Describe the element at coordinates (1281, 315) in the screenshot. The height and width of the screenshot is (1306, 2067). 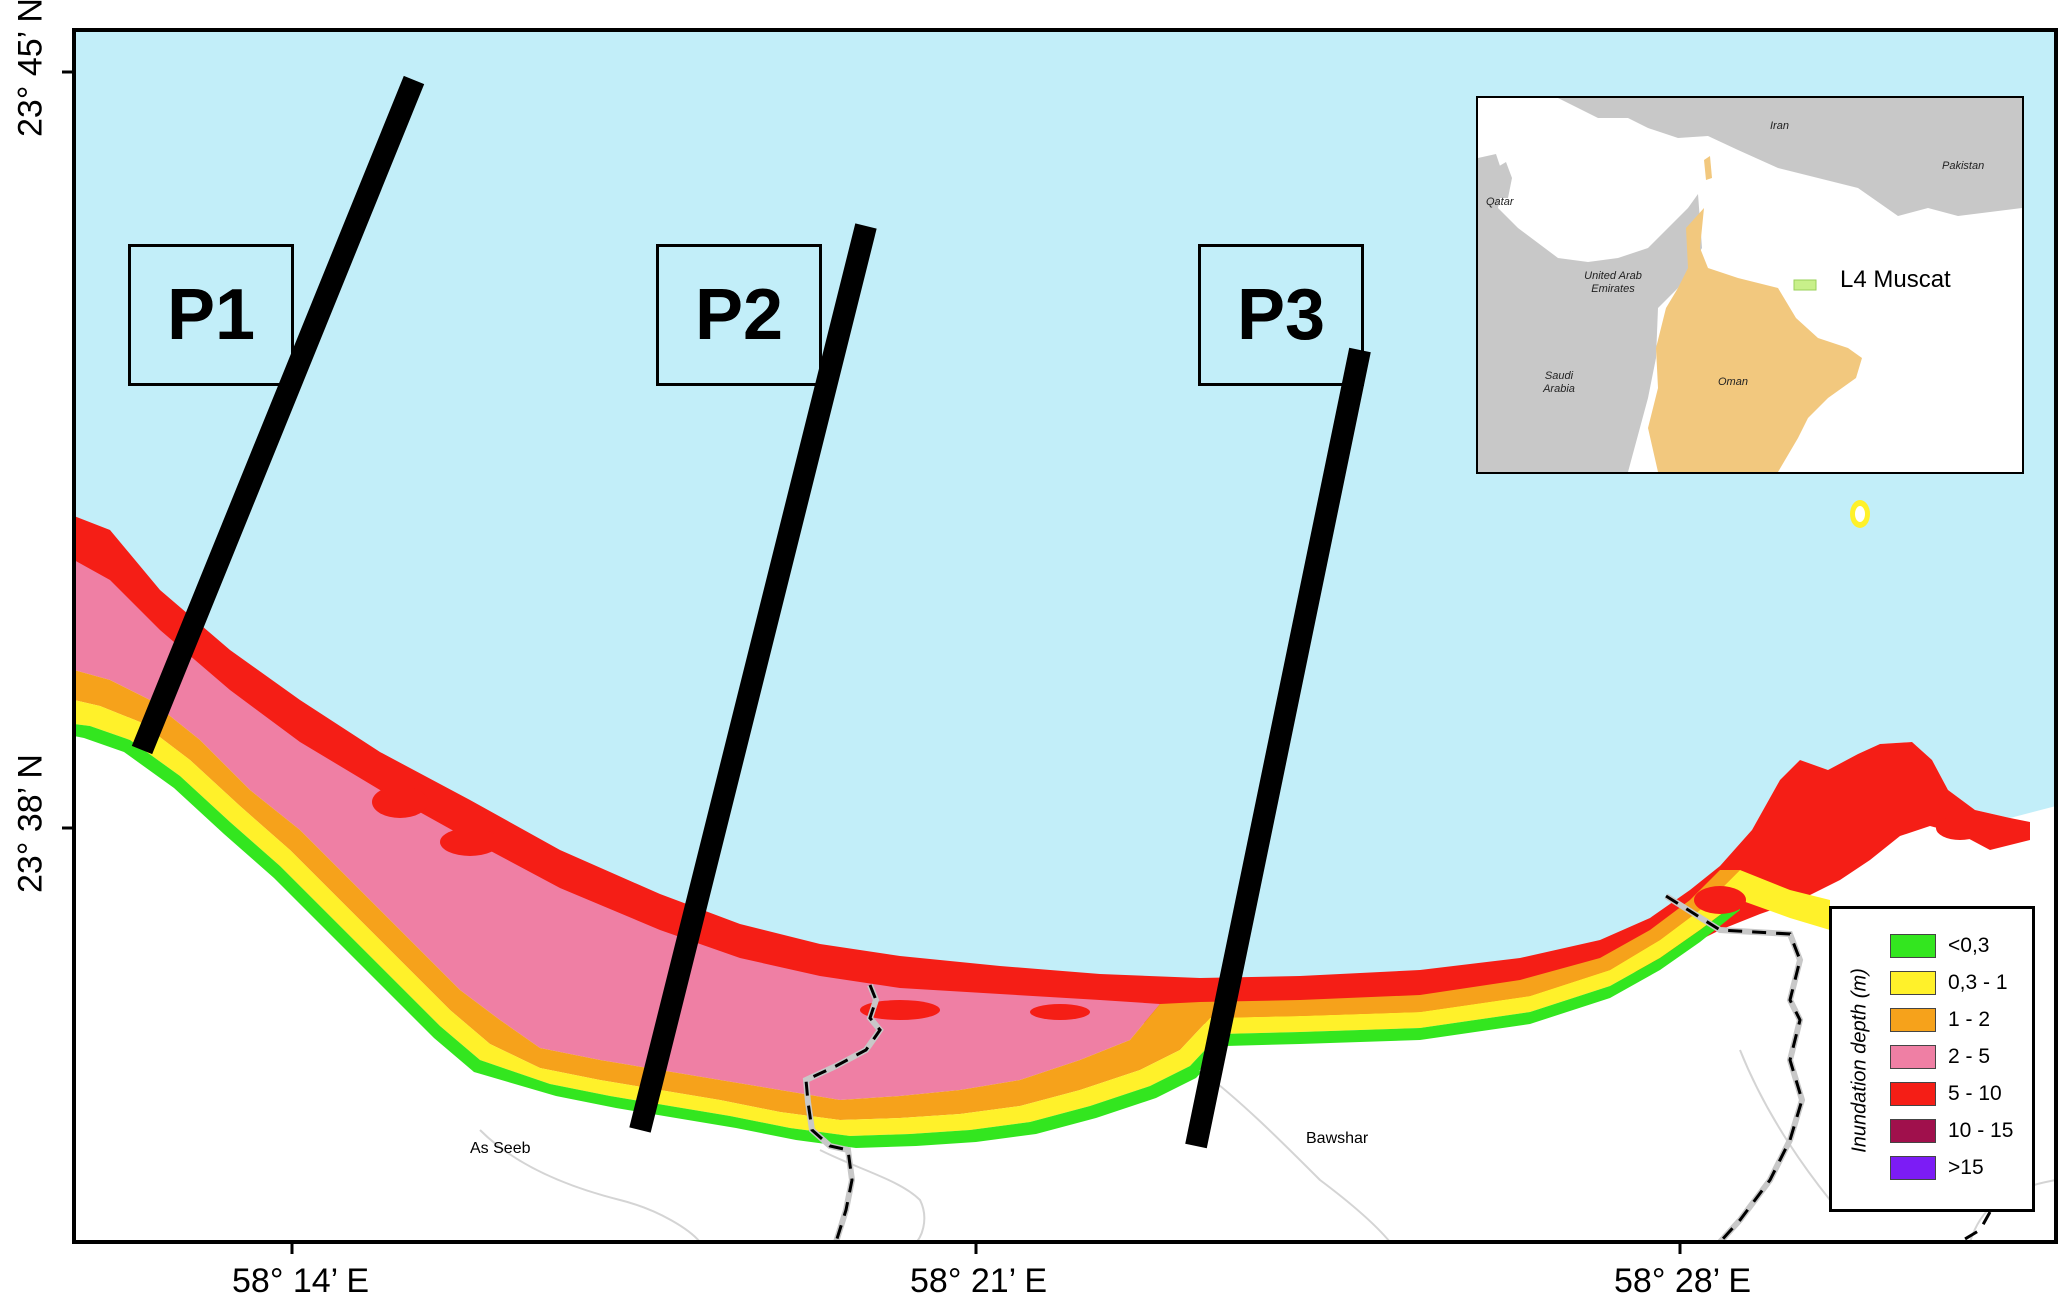
I see `profile-label-p3: P3` at that location.